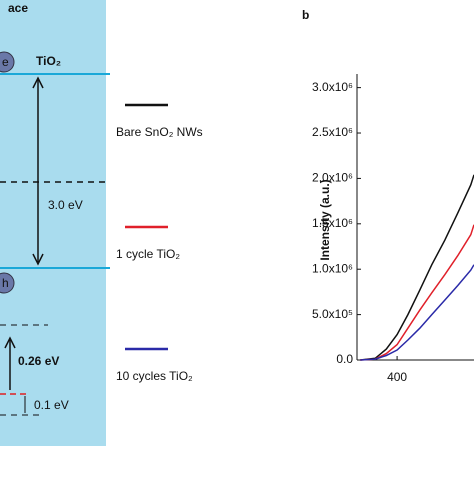  I want to click on legend-label: 1 cycle TiO₂, so click(148, 254).